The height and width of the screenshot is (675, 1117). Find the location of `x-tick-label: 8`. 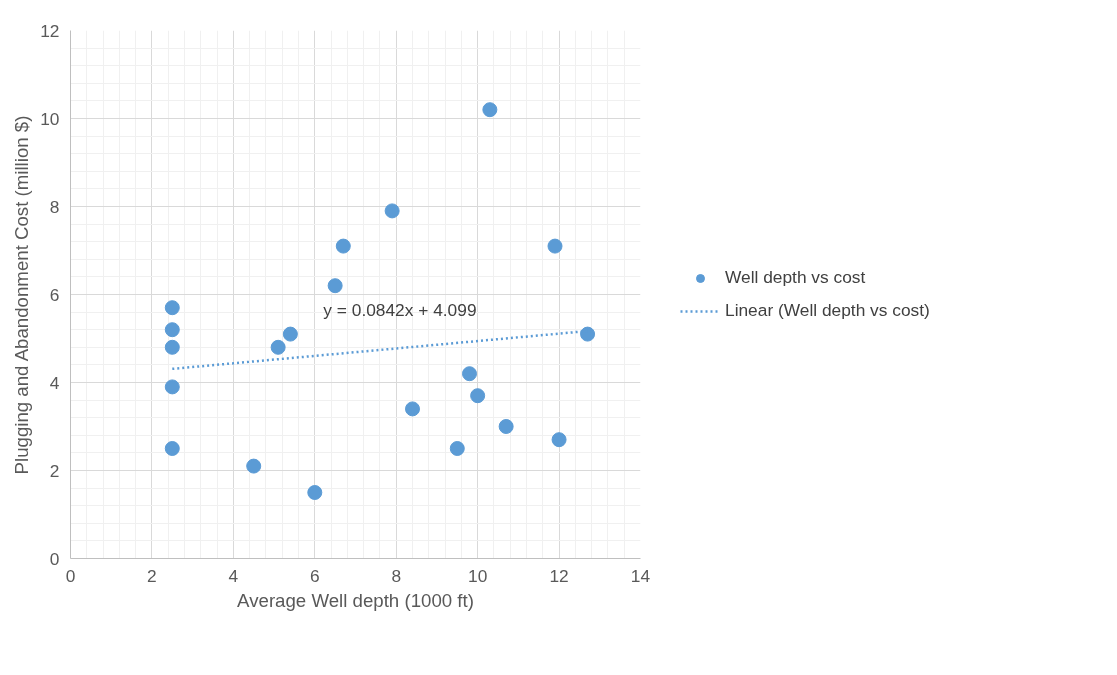

x-tick-label: 8 is located at coordinates (396, 575).